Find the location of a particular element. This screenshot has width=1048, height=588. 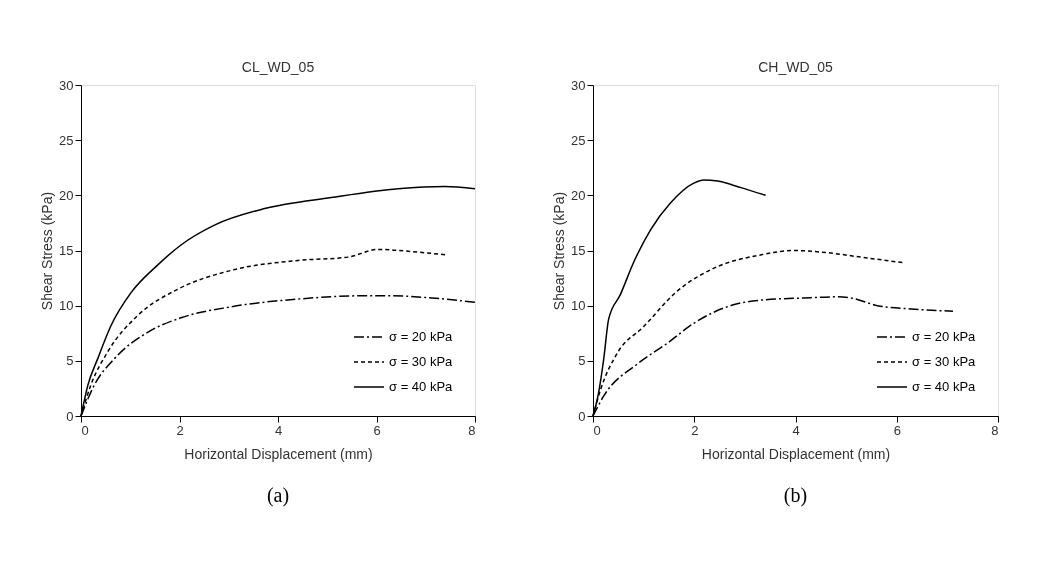

chart-title: CL_WD_05 is located at coordinates (278, 67).